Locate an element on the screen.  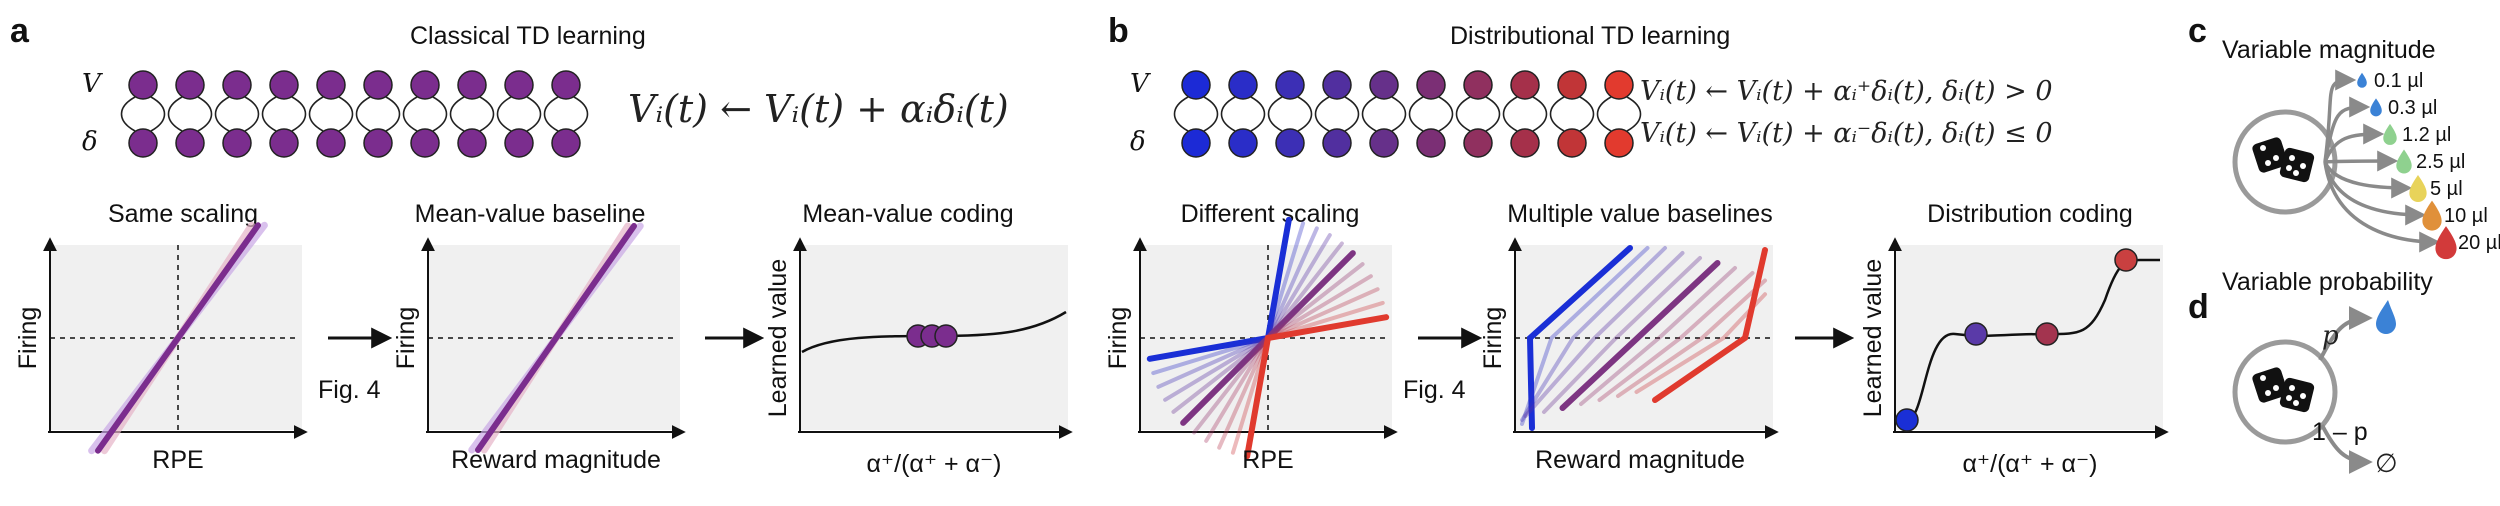
panel-d-diagram: p 1 – p ∅ is located at coordinates (2315, 389).